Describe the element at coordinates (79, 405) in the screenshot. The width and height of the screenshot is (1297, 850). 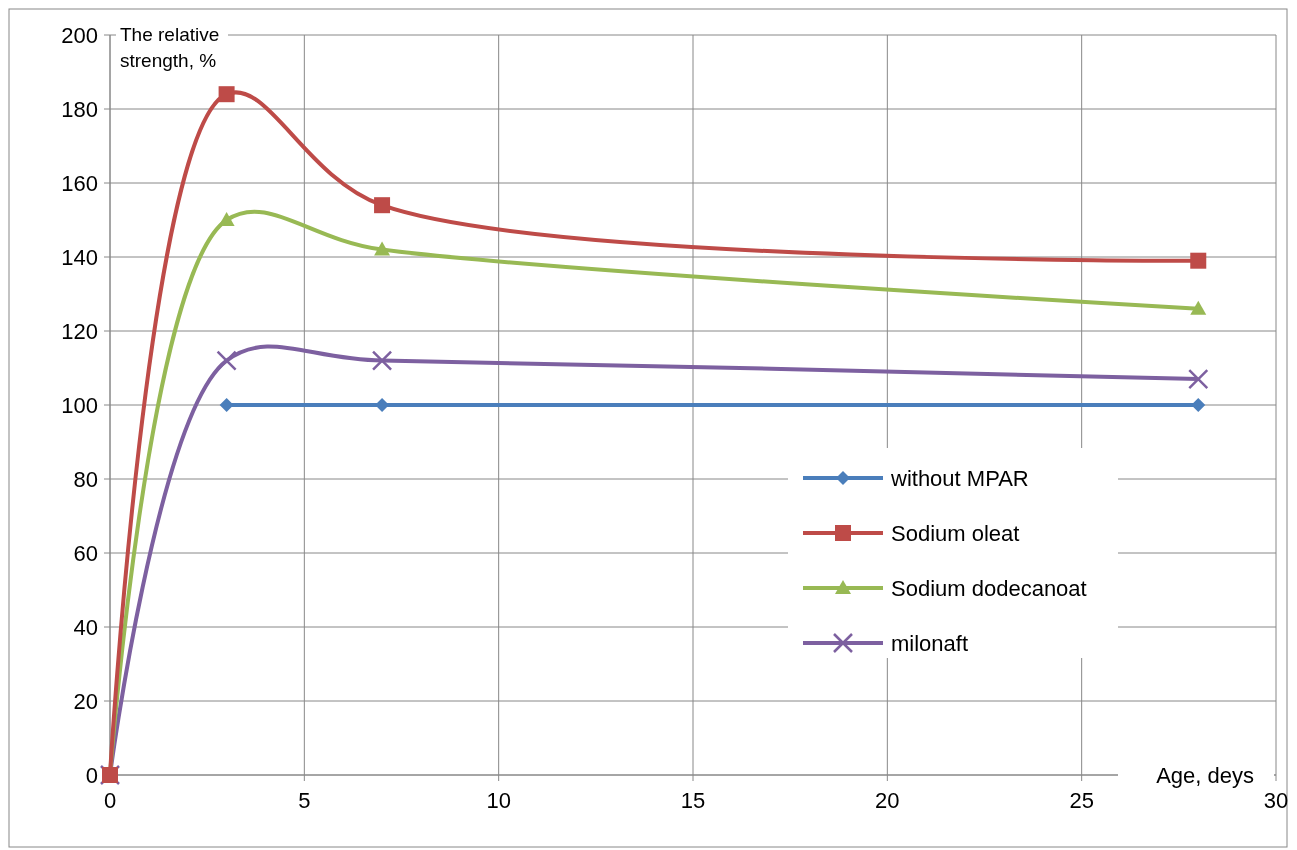
I see `y-tick-label: 100` at that location.